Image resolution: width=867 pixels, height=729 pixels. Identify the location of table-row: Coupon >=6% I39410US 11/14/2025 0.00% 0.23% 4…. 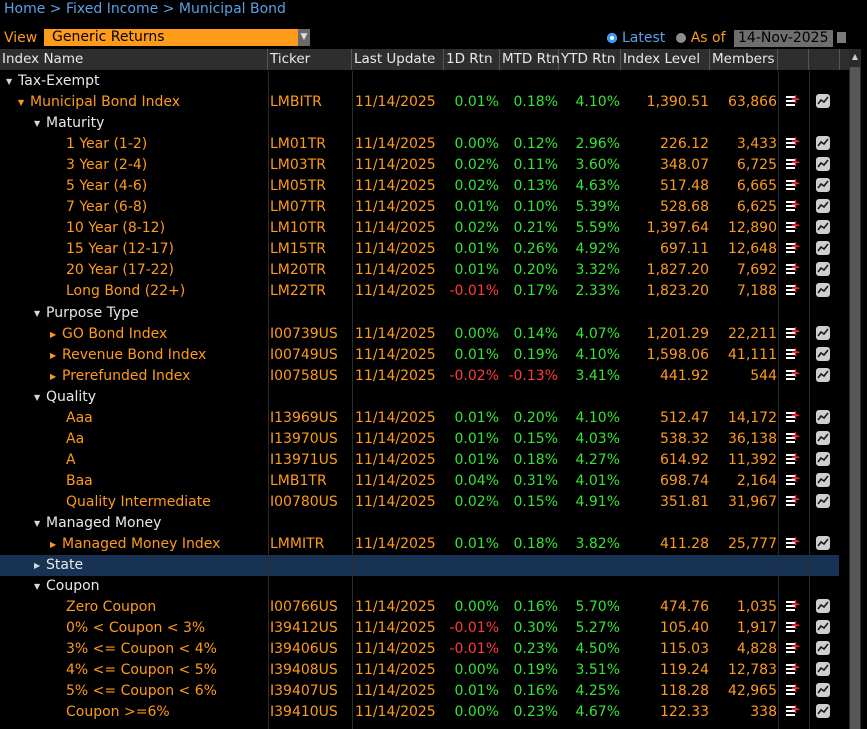
(419, 713).